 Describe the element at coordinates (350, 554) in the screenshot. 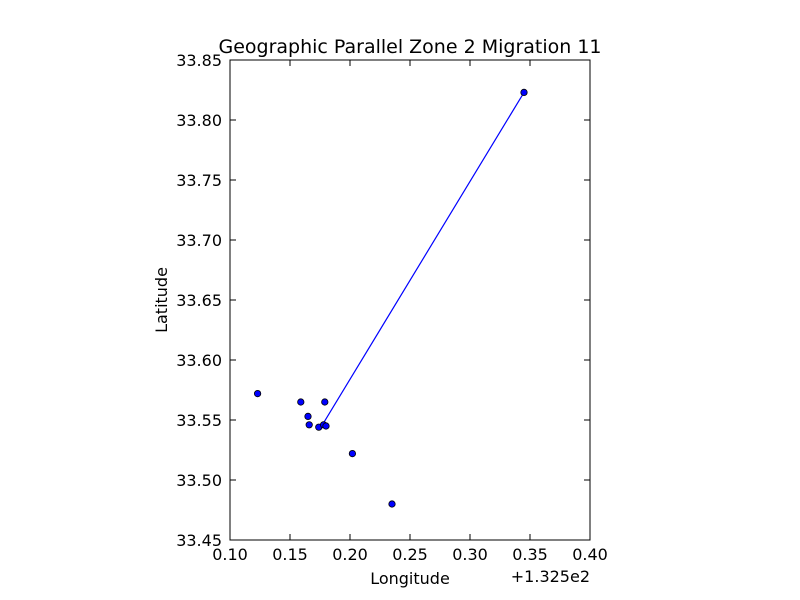

I see `x-tick-label: 0.20` at that location.